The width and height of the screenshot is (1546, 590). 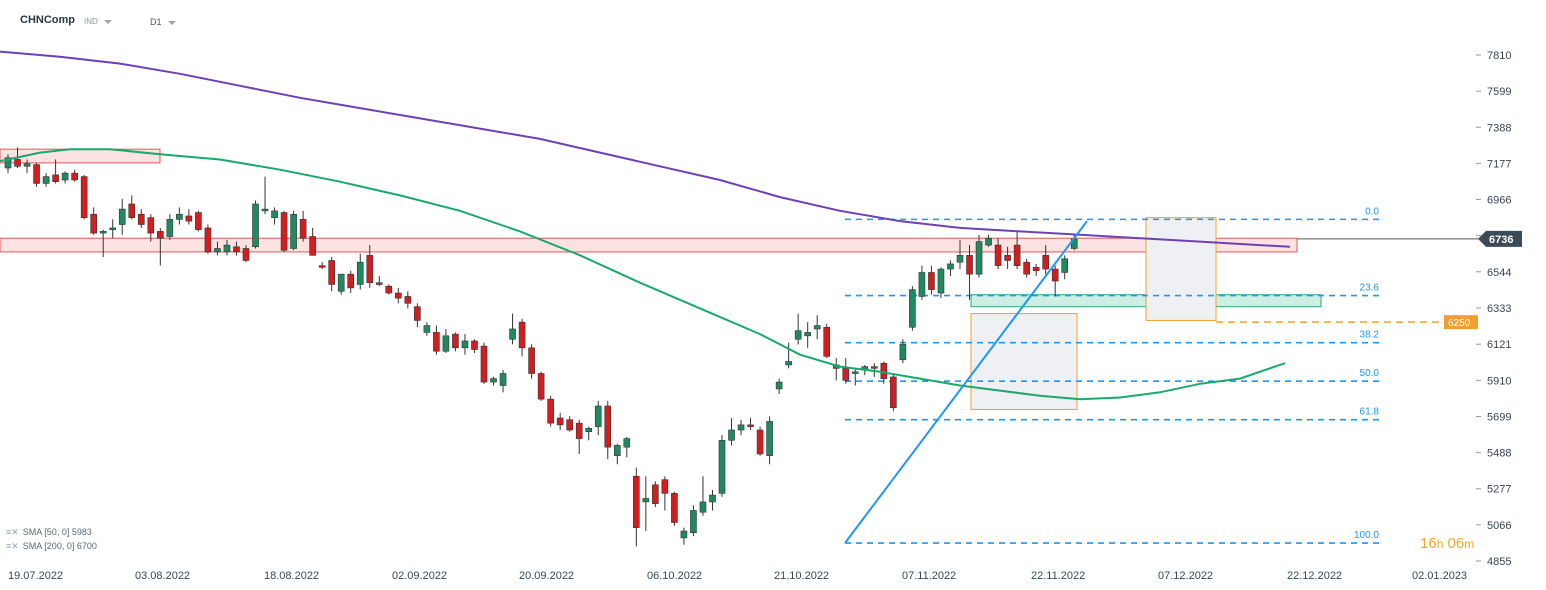 What do you see at coordinates (162, 576) in the screenshot?
I see `x-tick-label: 03.08.2022` at bounding box center [162, 576].